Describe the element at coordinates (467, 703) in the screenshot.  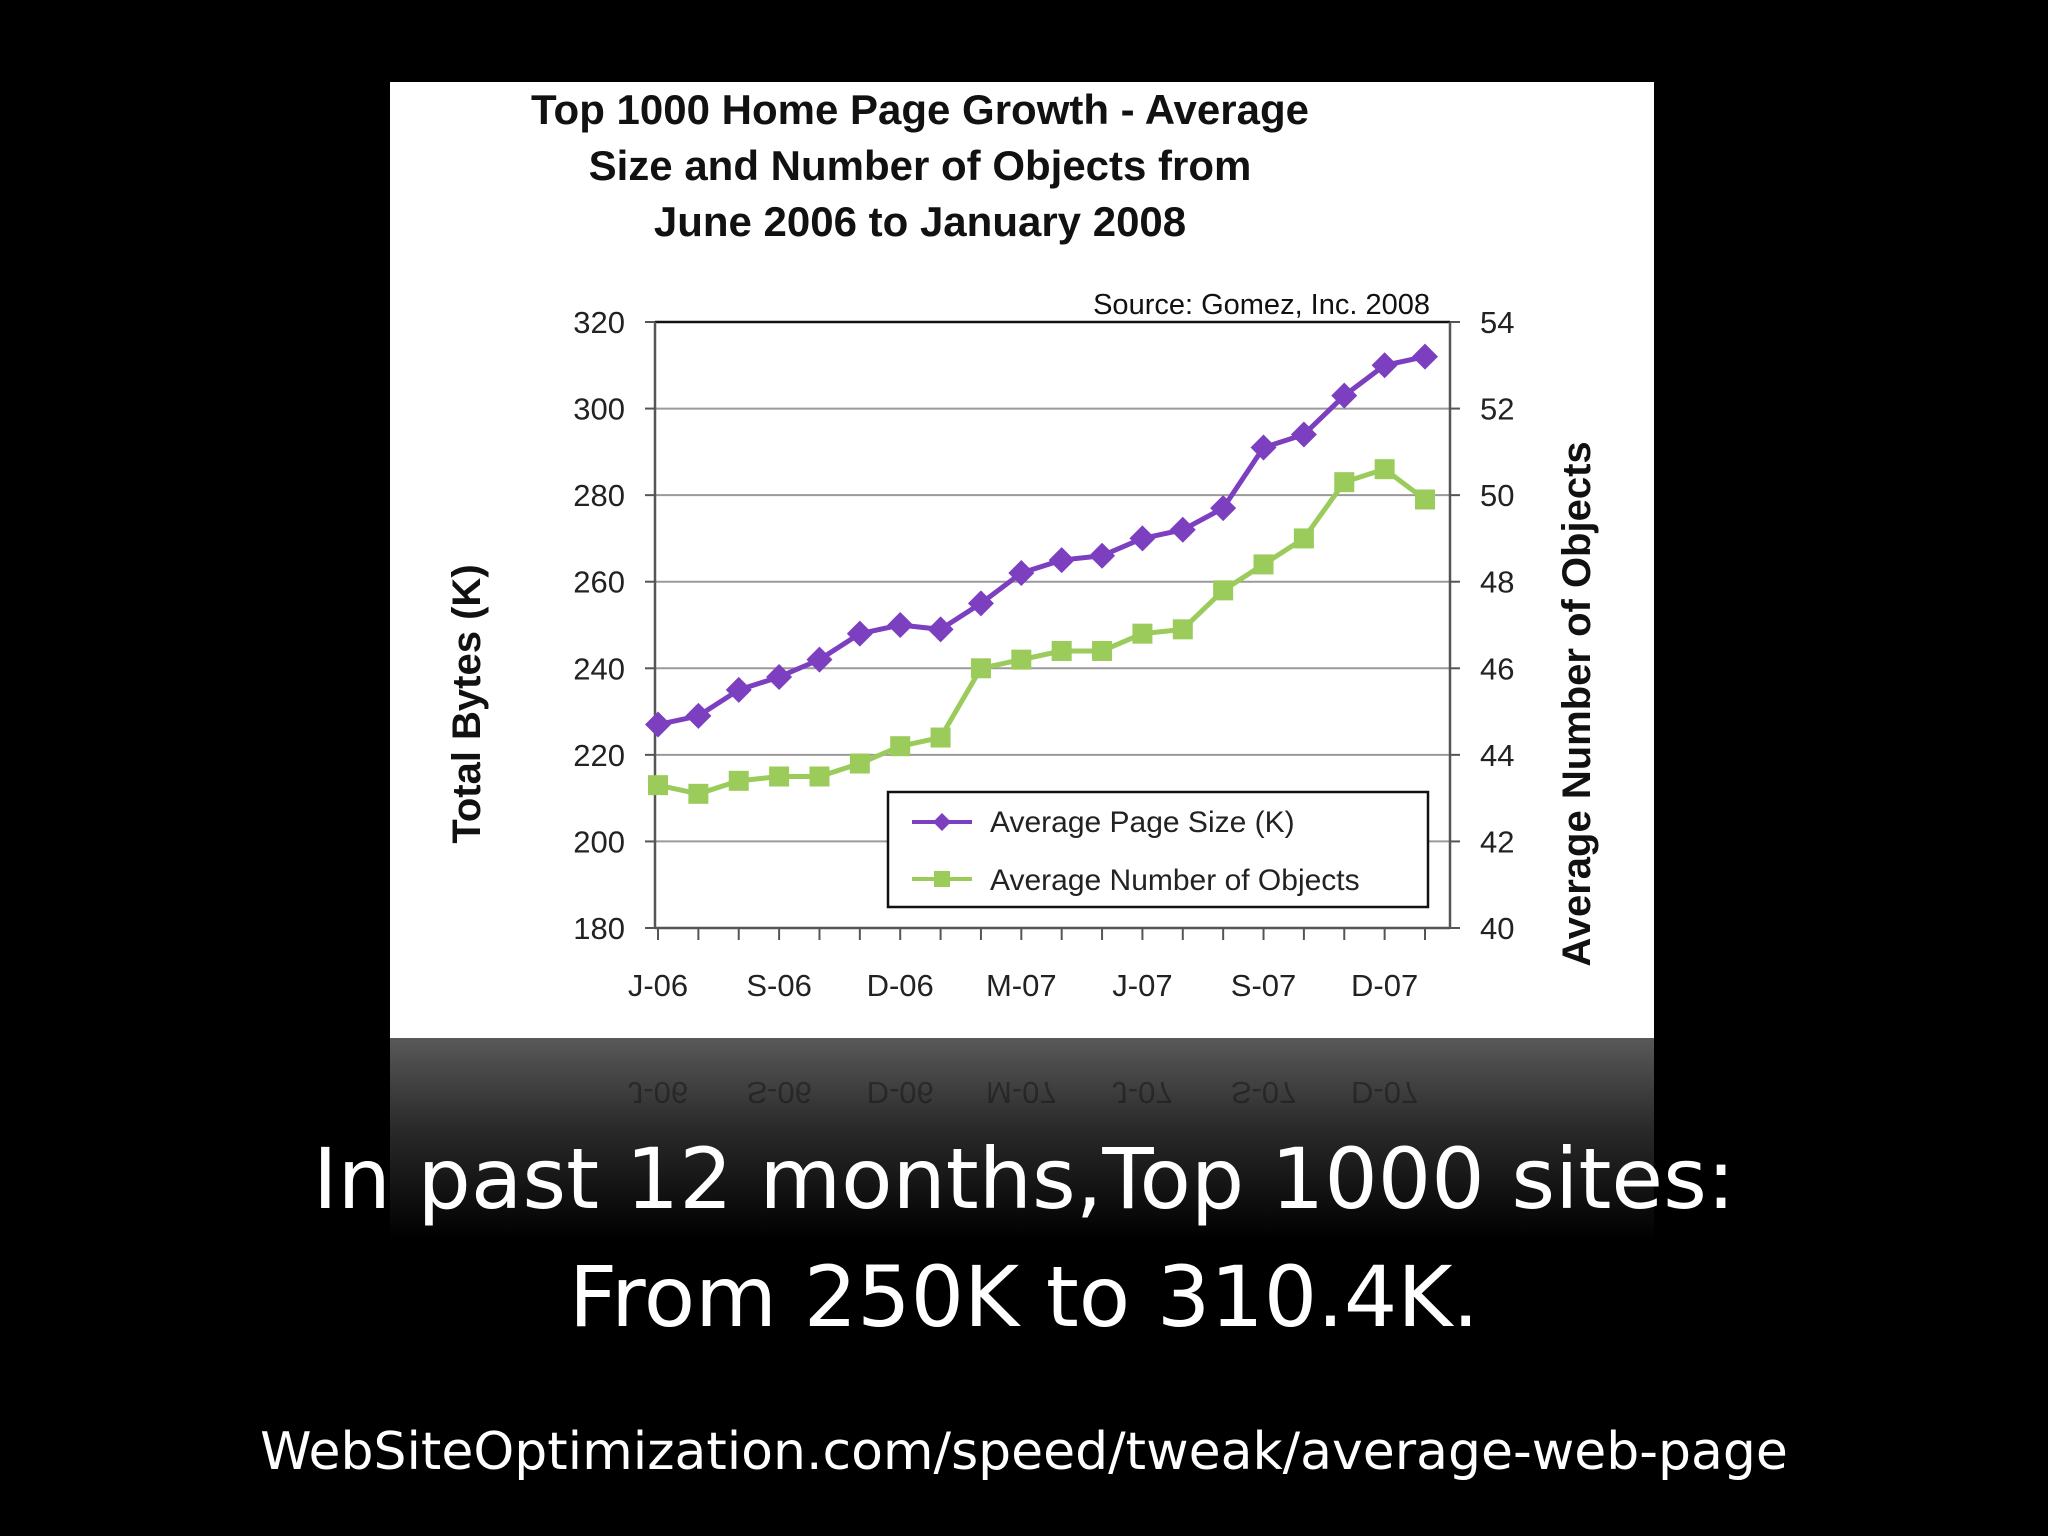
I see `y-axis-label: Total Bytes (K)` at that location.